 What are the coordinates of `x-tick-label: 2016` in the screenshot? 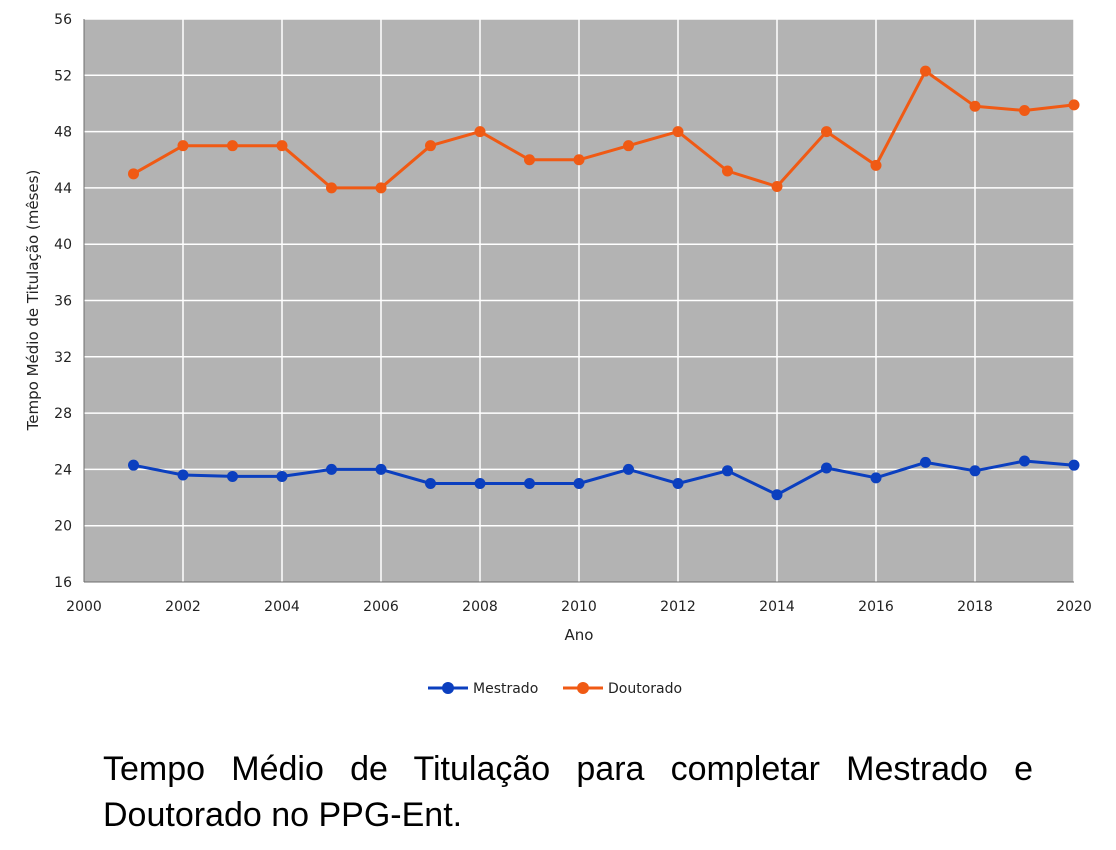 It's located at (876, 607).